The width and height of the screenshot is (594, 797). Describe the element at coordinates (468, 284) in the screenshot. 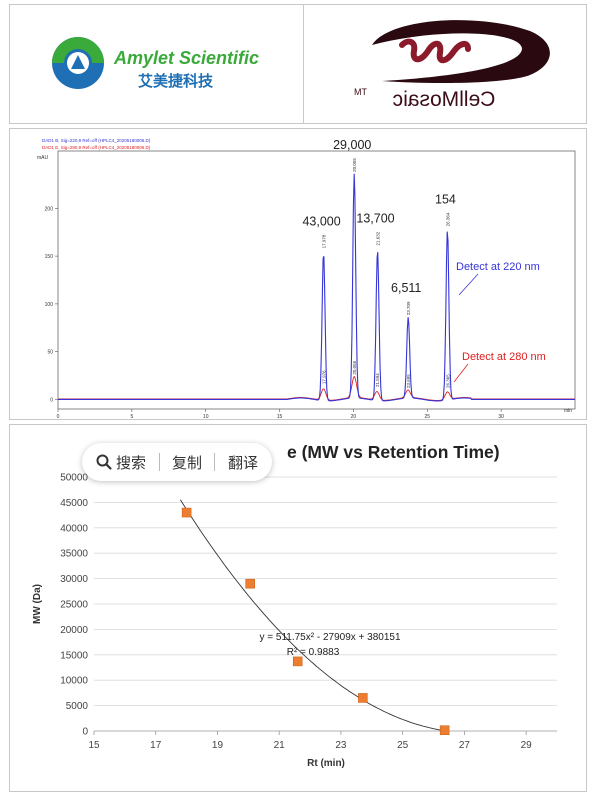

I see `detect-220-arrow` at that location.